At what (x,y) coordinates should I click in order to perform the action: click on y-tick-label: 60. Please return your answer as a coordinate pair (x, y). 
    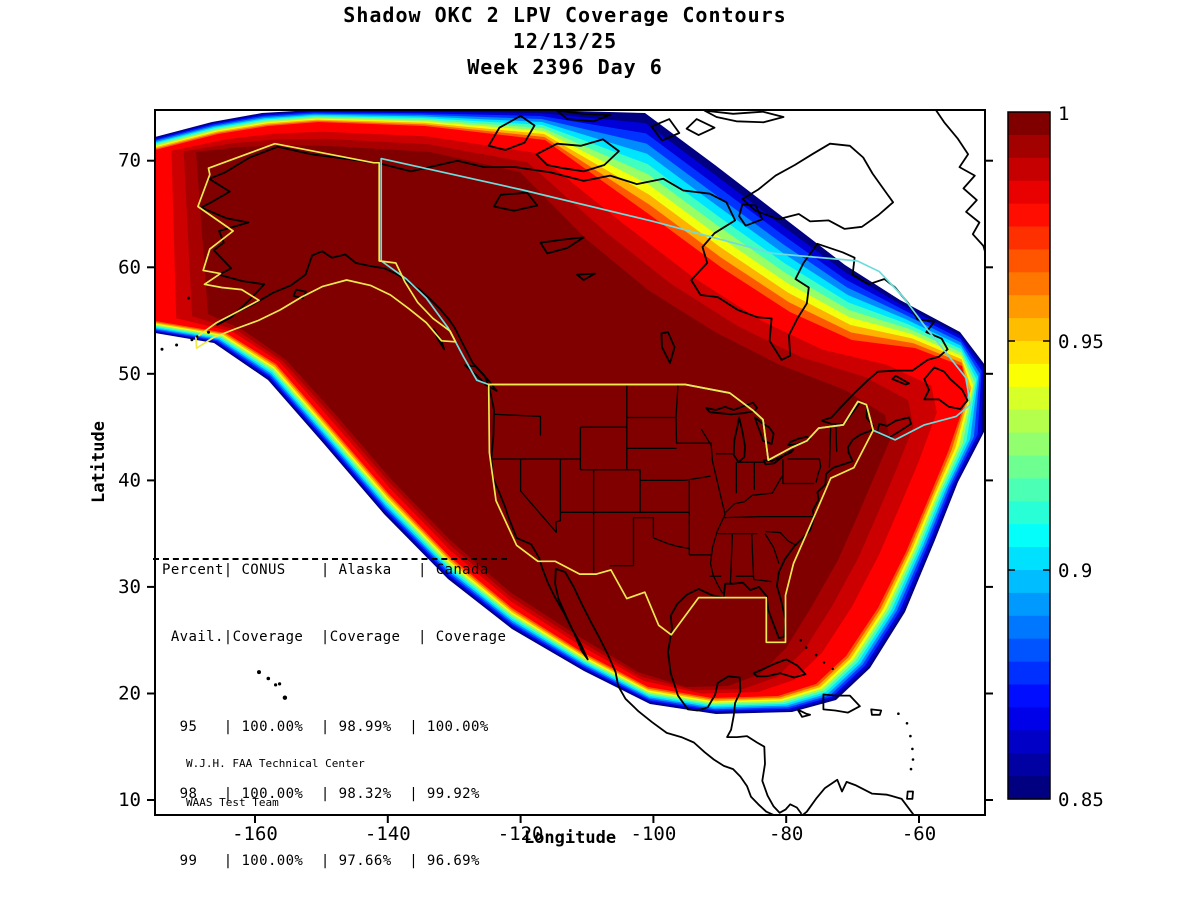
    Looking at the image, I should click on (129, 267).